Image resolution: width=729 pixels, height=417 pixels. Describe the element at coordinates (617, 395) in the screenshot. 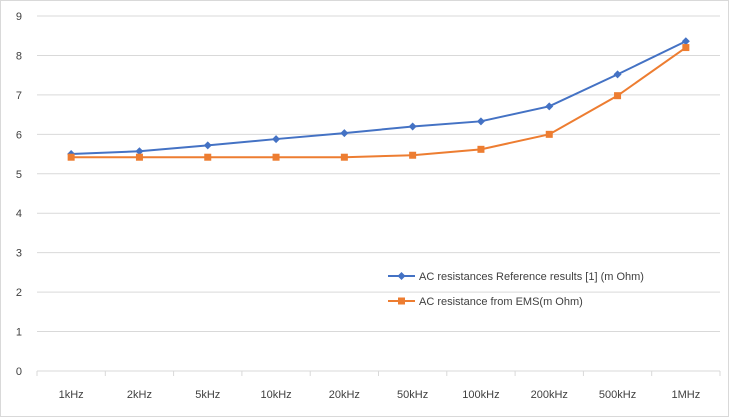

I see `x-tick-label: 500kHz` at that location.